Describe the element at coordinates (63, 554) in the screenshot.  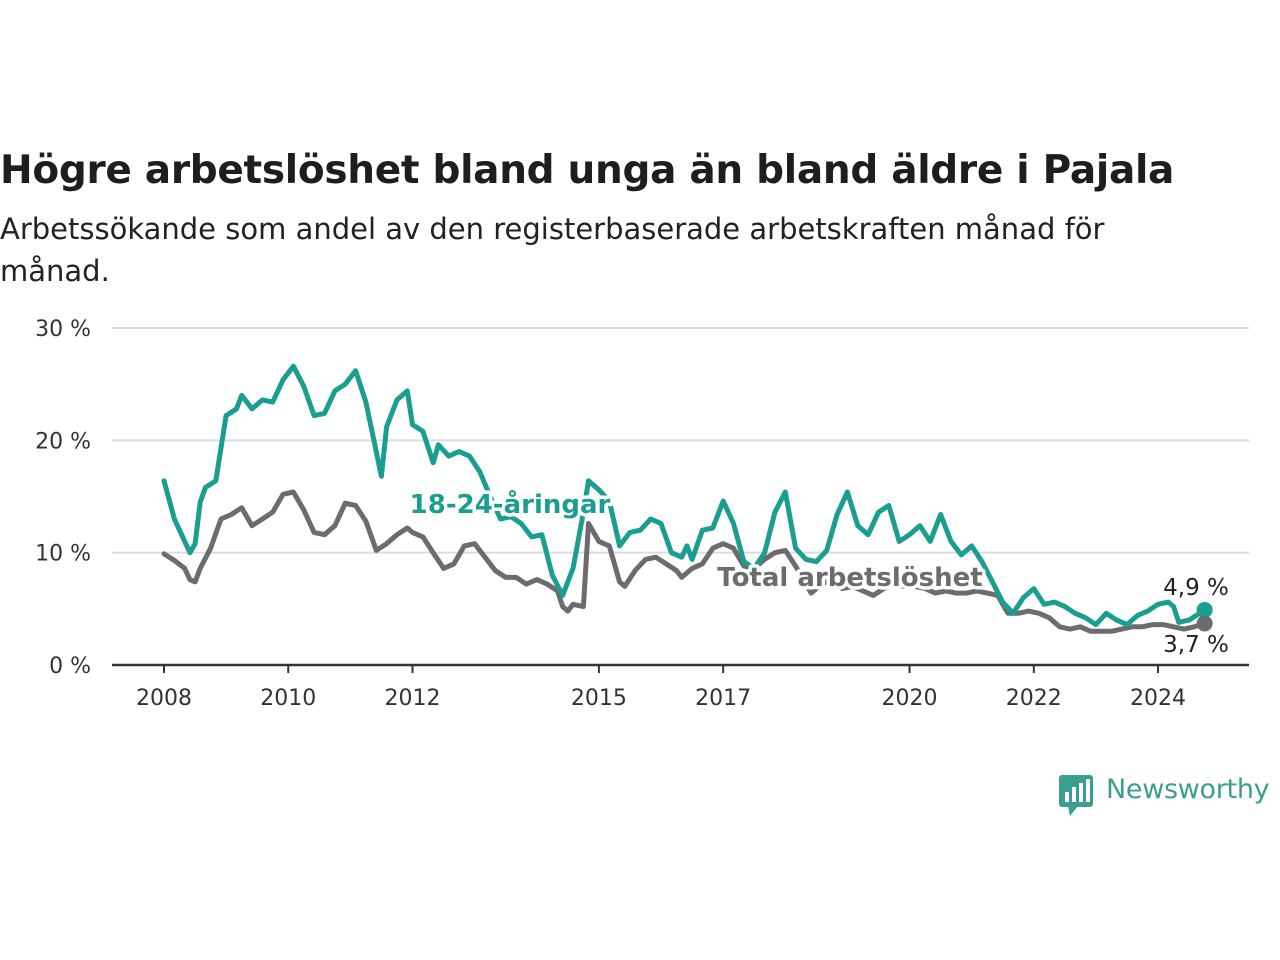
I see `y-tick-label: 10 %` at that location.